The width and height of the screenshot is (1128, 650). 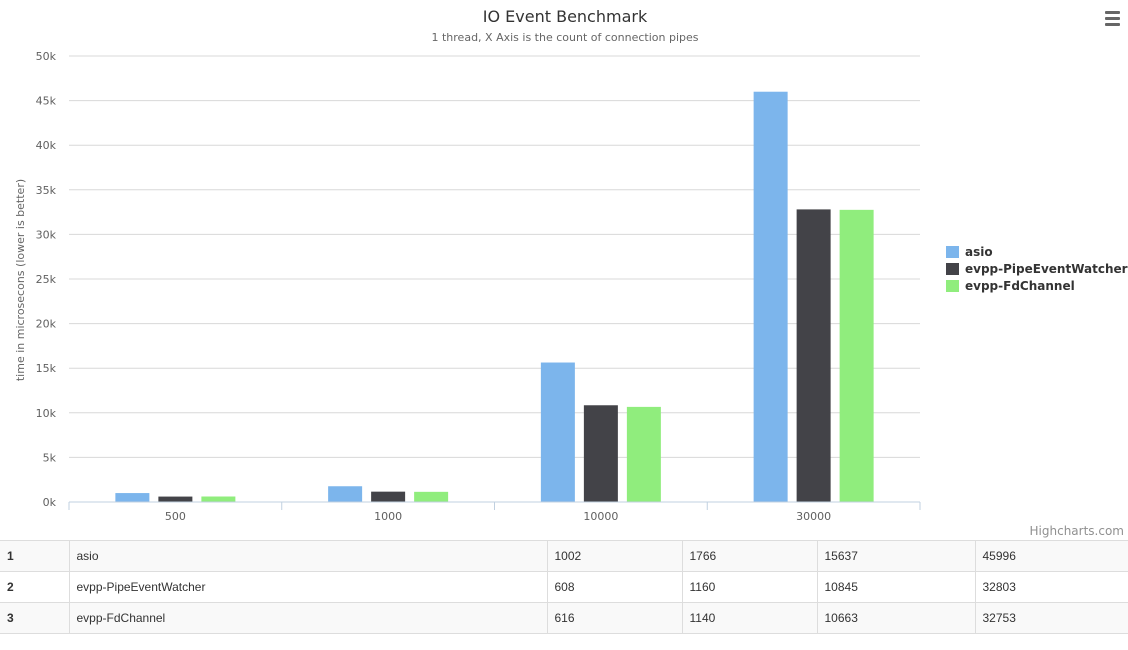 I want to click on x-tick-label: 1000, so click(x=388, y=516).